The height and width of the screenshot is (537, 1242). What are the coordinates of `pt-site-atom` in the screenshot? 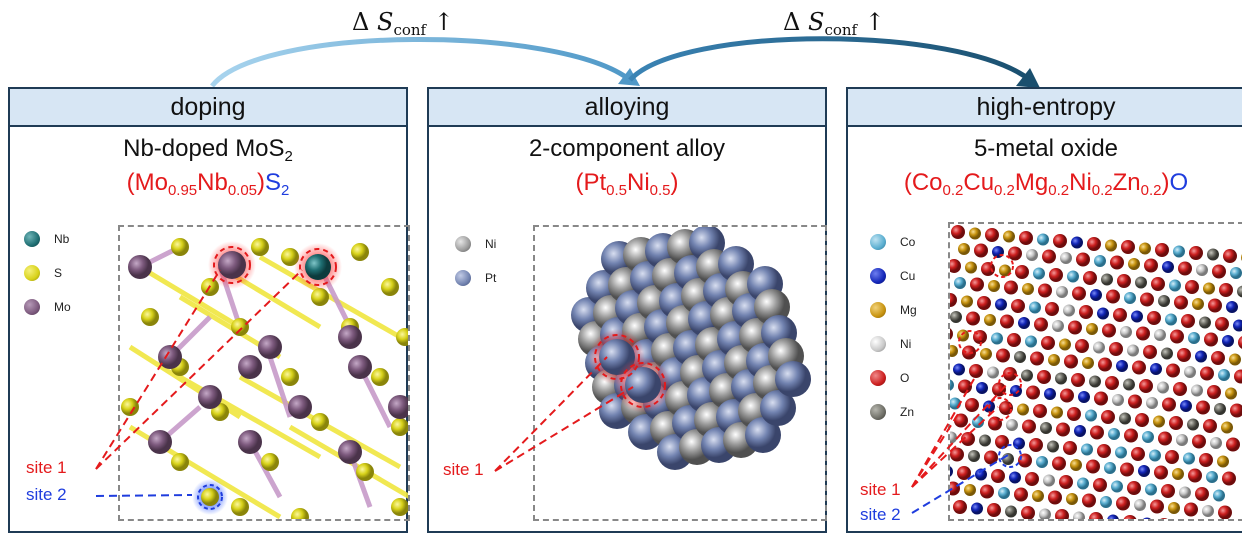 It's located at (643, 385).